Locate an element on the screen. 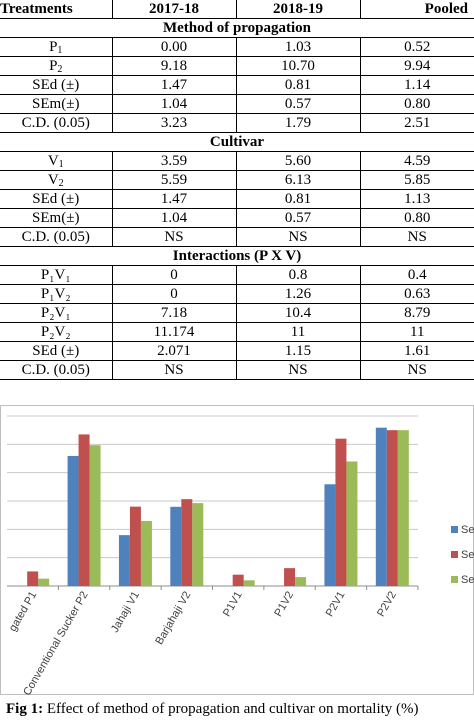 The image size is (474, 721). table-row: P₂V₂ 11.174 11 11 is located at coordinates (237, 332).